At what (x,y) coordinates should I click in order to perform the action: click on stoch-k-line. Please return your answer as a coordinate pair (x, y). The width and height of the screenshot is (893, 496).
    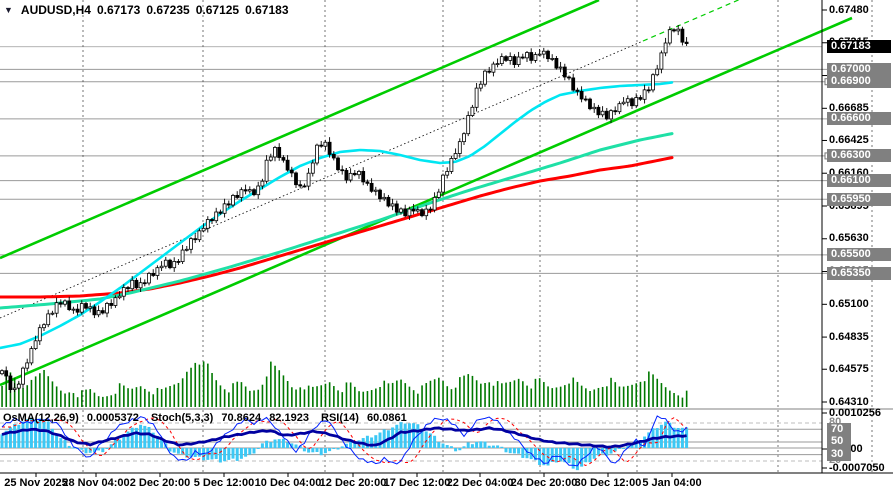
    Looking at the image, I should click on (344, 441).